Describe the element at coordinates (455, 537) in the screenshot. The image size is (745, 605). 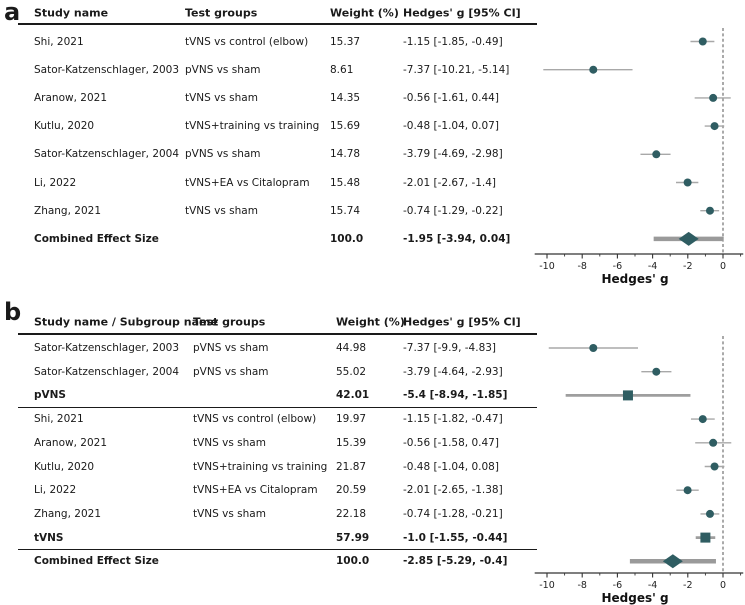
I see `effect-ci-text: -1.0 [-1.55, -0.44]` at that location.